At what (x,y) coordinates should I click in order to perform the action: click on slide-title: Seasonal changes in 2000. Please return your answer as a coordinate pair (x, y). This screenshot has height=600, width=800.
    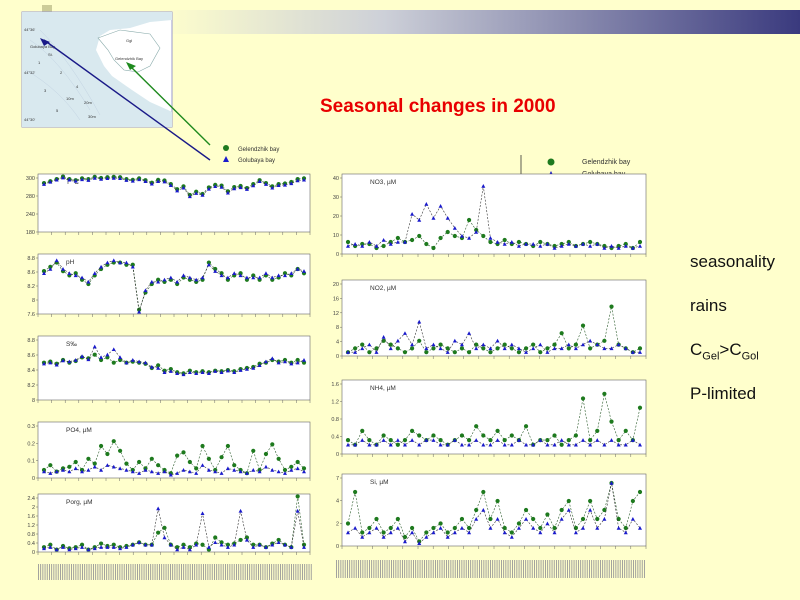
    Looking at the image, I should click on (438, 106).